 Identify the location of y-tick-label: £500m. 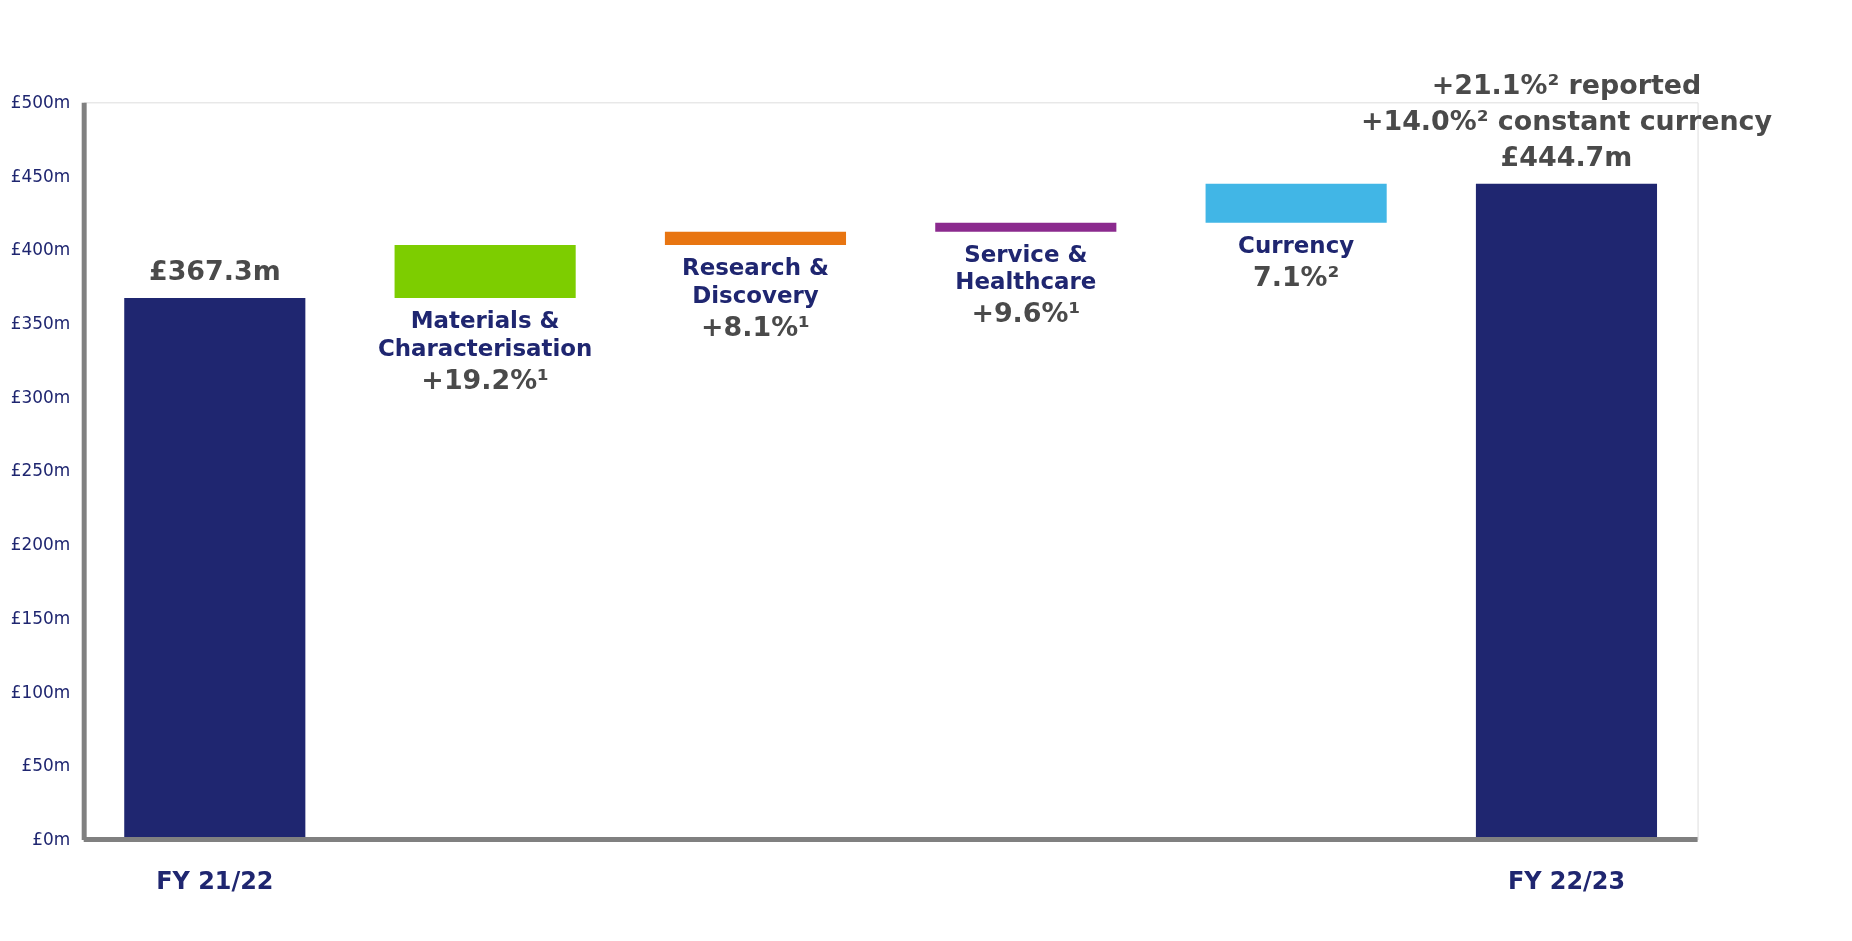
(40, 101).